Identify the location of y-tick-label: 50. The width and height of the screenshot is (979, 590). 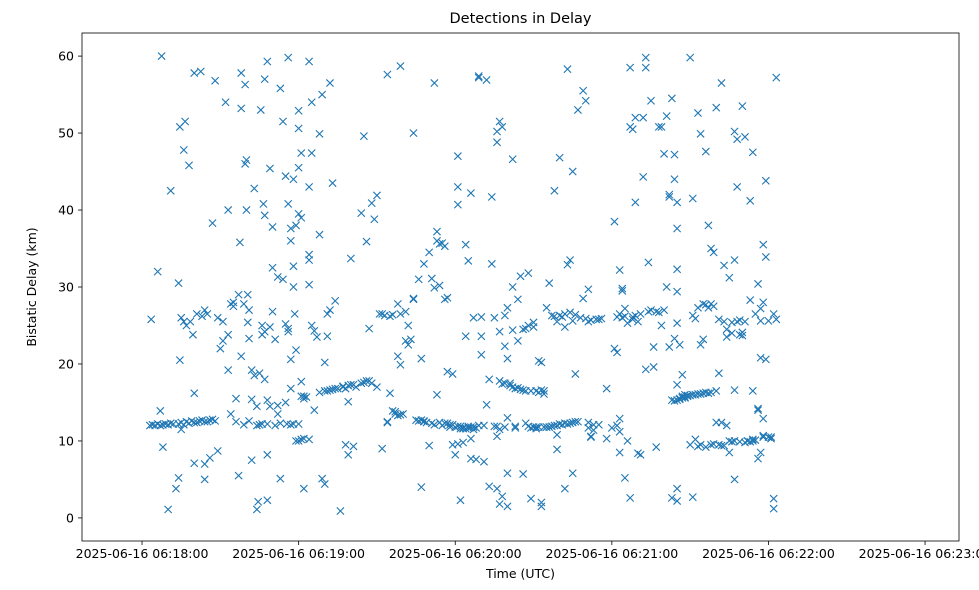
(66, 133).